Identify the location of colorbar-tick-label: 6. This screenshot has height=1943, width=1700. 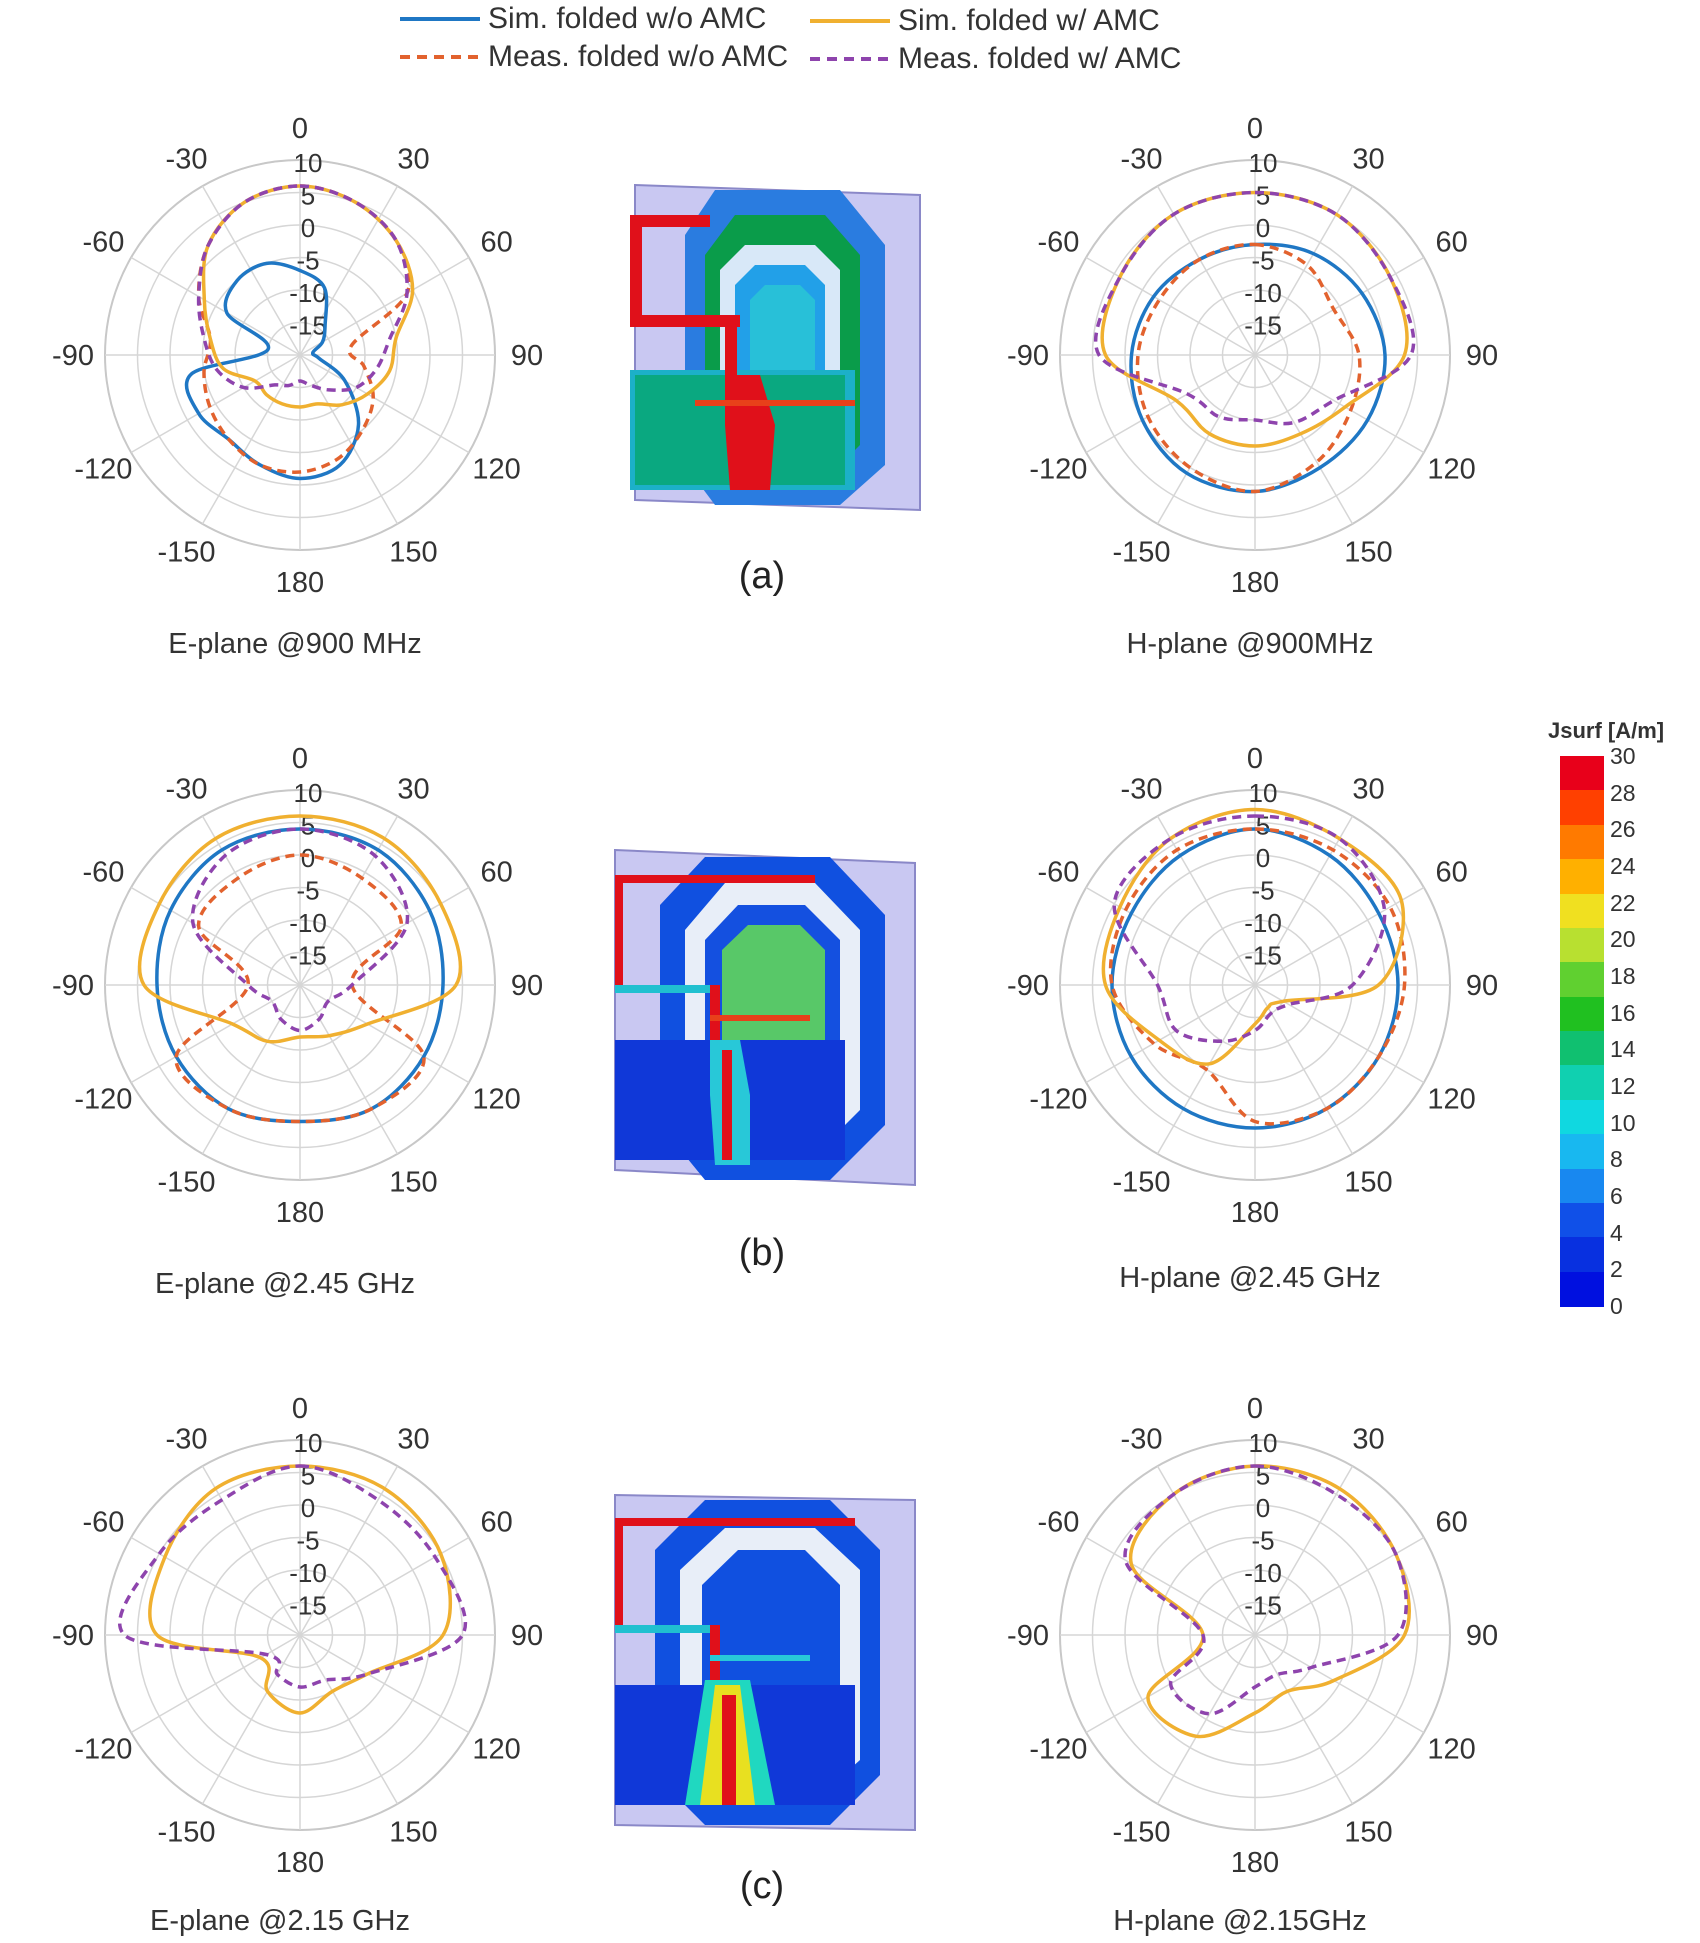
(1616, 1196).